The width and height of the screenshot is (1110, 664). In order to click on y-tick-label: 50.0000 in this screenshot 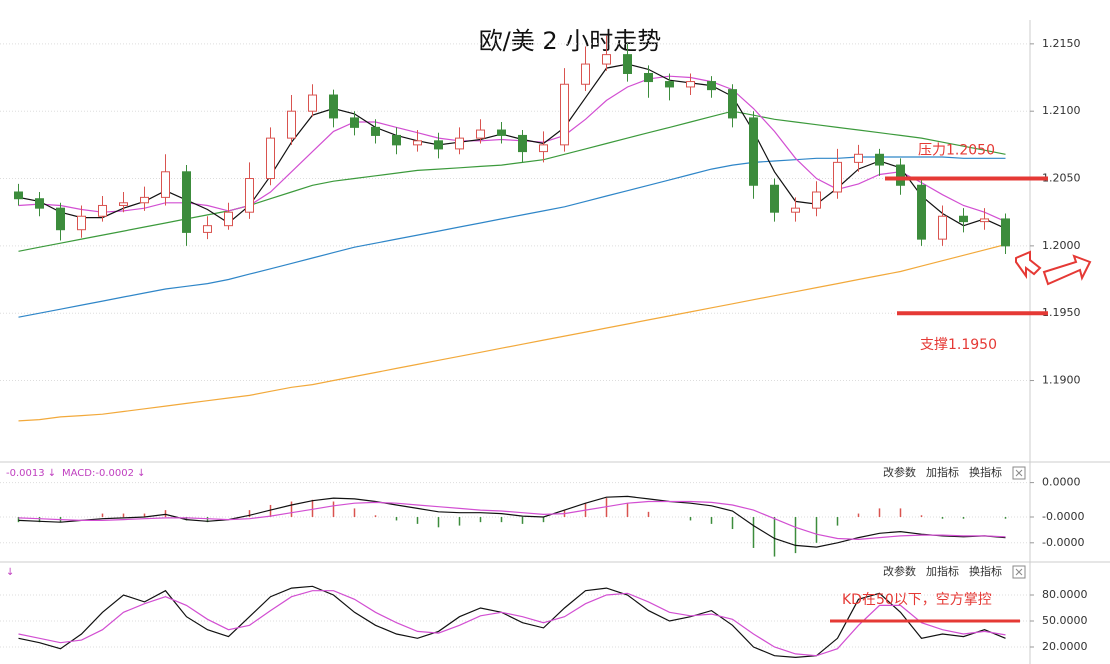, I will do `click(1065, 620)`.